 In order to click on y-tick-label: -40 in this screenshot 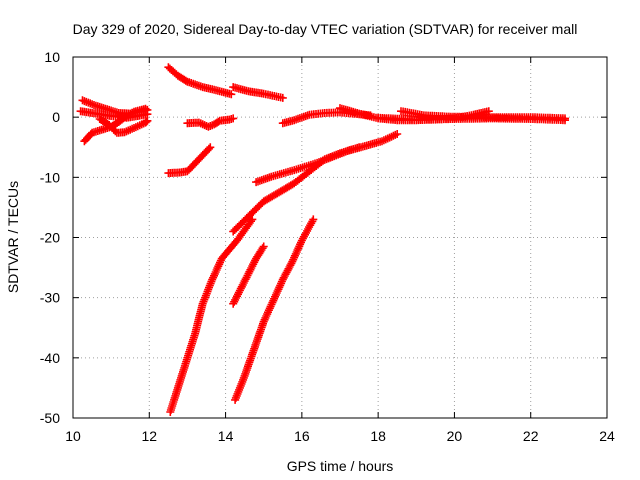, I will do `click(50, 358)`.